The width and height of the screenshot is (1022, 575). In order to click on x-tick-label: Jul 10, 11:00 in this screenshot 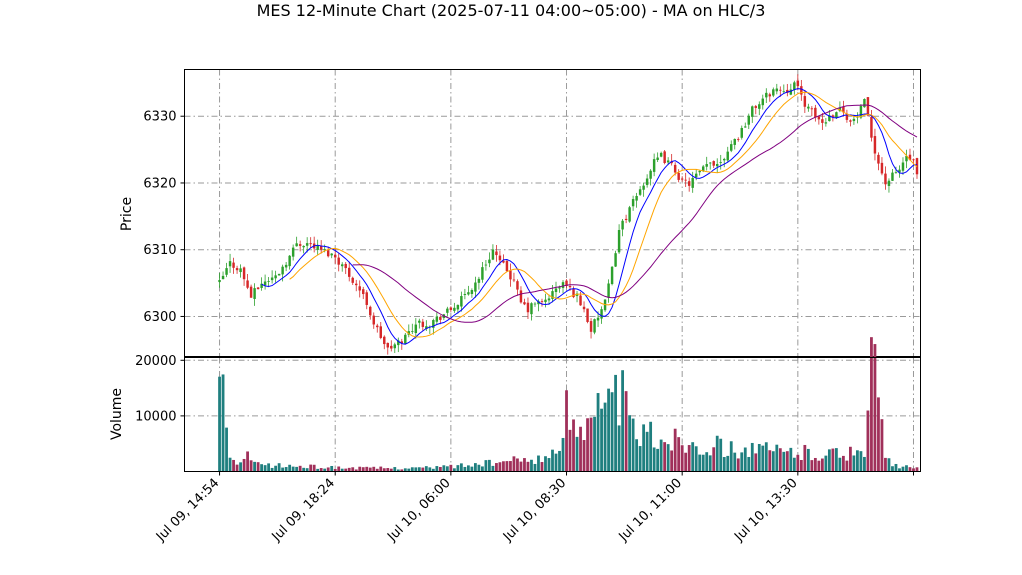, I will do `click(650, 510)`.